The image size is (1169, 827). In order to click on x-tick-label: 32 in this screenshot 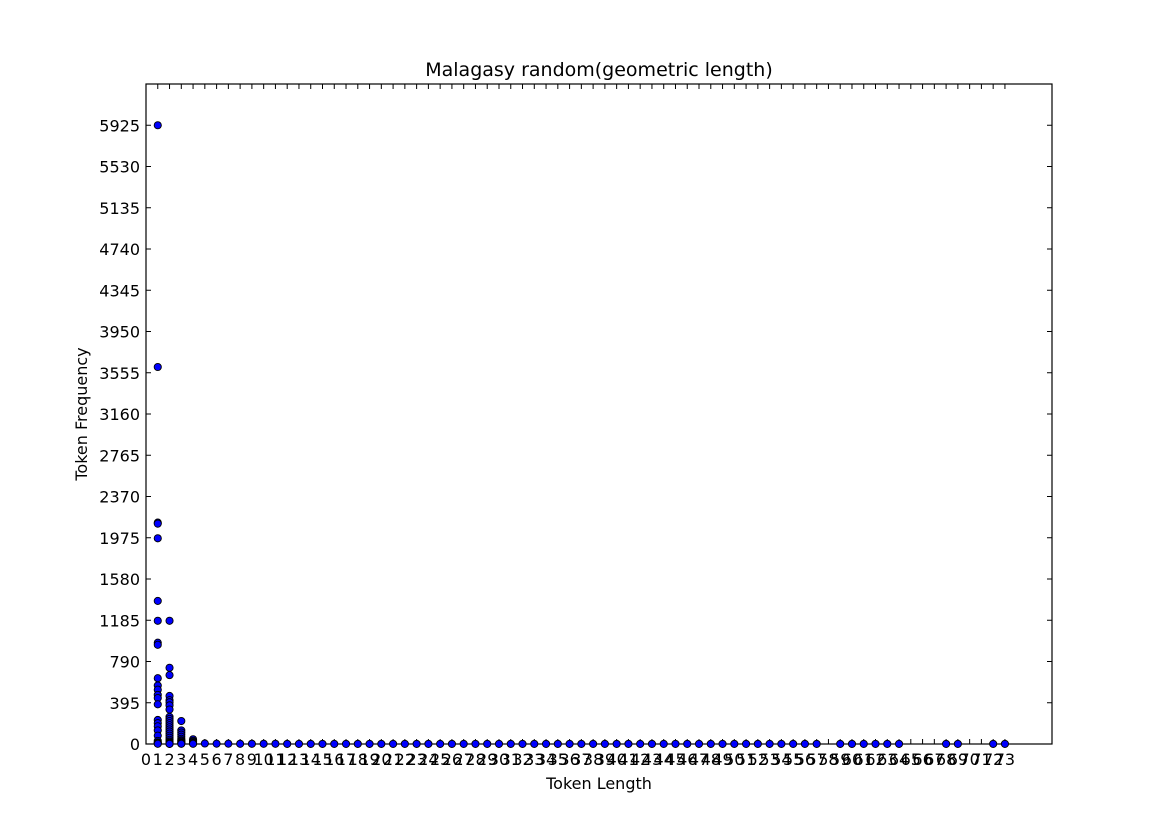, I will do `click(522, 759)`.